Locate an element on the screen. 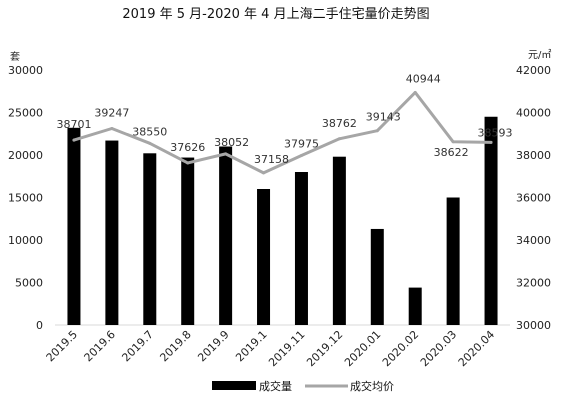 The height and width of the screenshot is (402, 568). data-label-avg-price: 39247 is located at coordinates (111, 113).